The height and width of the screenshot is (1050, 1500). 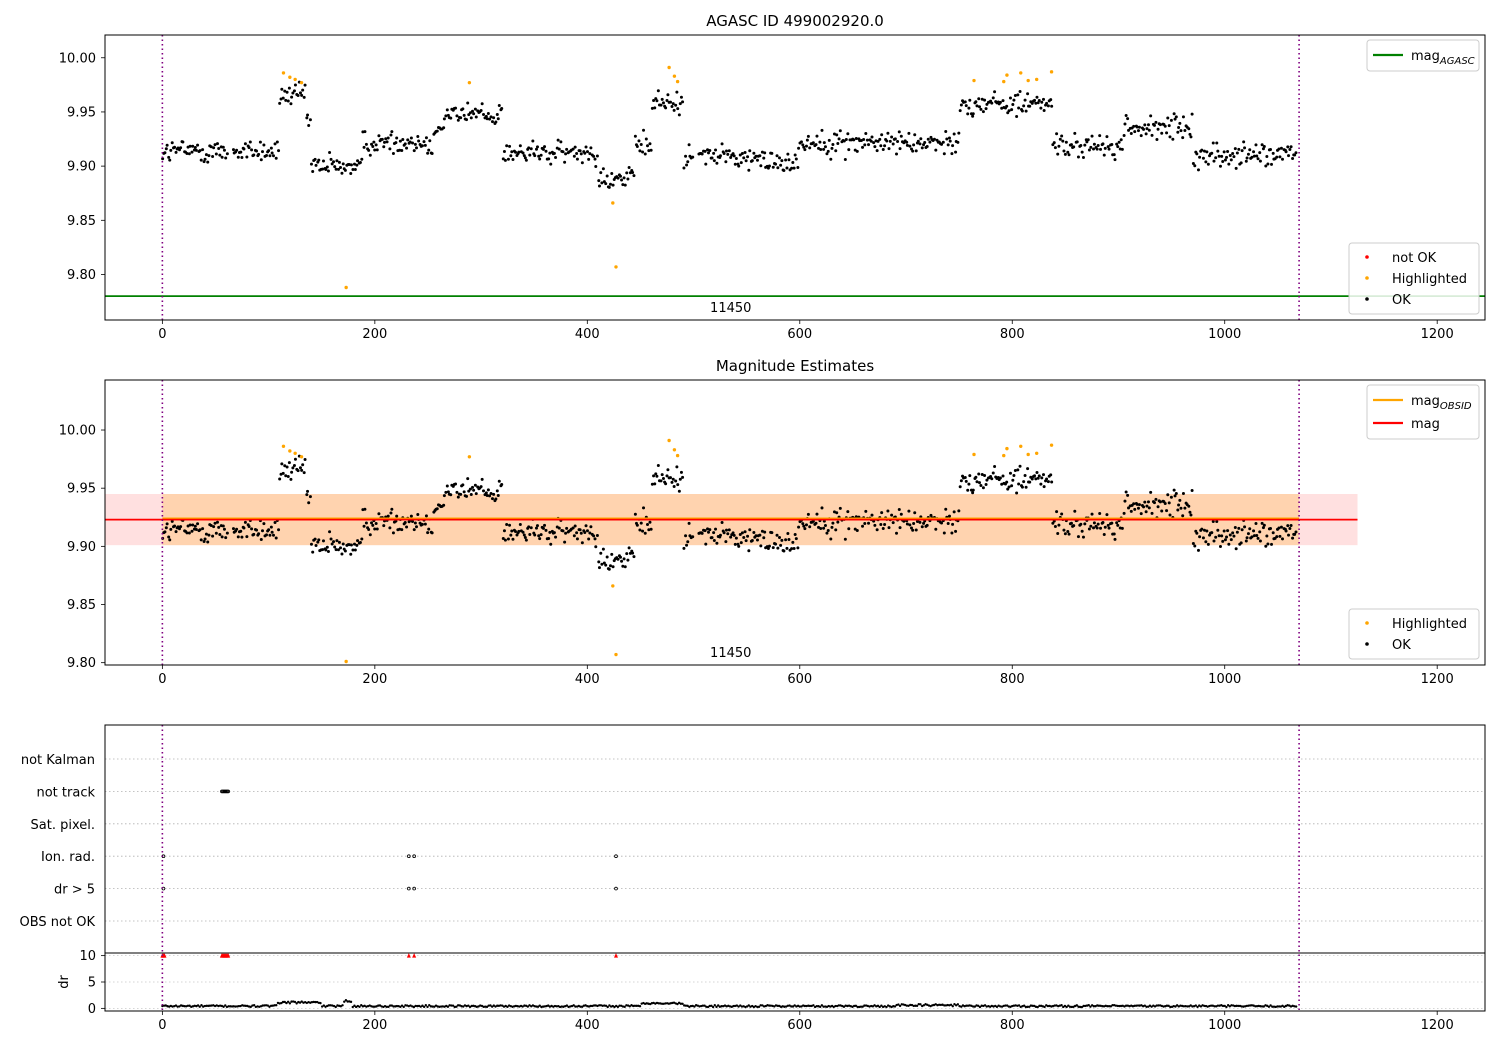 What do you see at coordinates (81, 605) in the screenshot?
I see `panel2-ytick-label: 9.85` at bounding box center [81, 605].